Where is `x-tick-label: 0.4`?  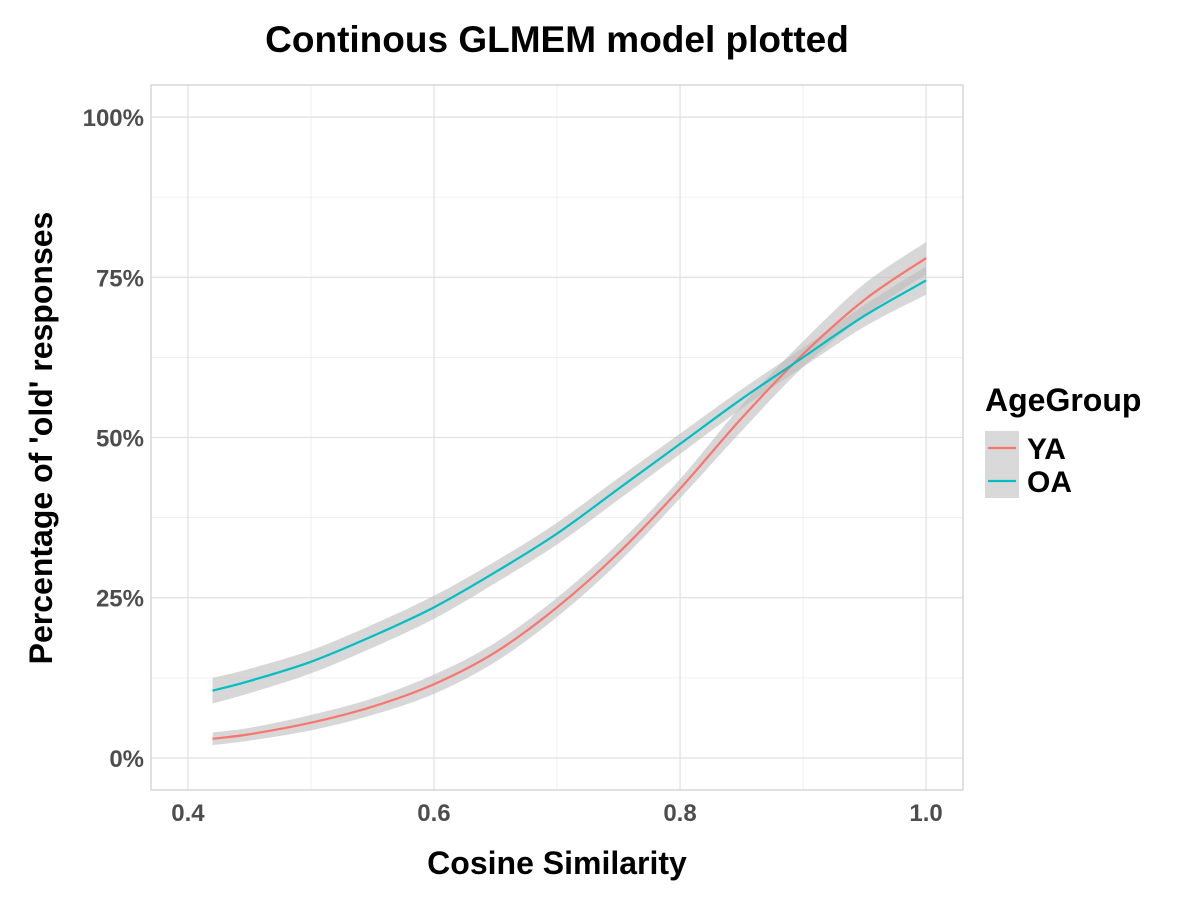
x-tick-label: 0.4 is located at coordinates (188, 813).